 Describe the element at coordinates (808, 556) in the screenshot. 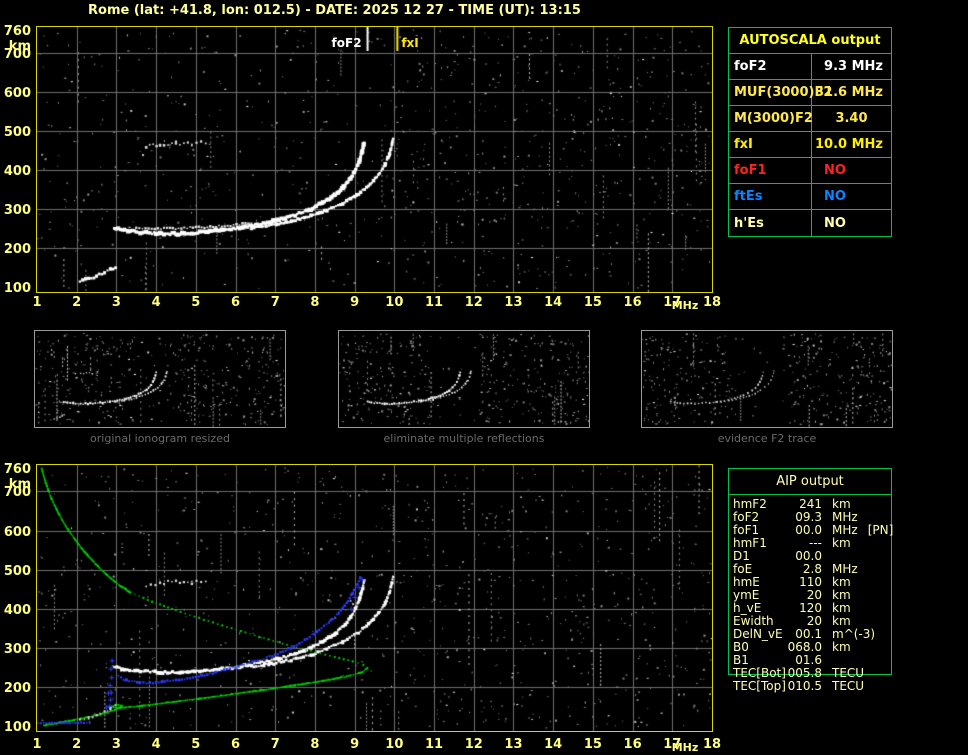

I see `aip-param-value: 00.0` at that location.